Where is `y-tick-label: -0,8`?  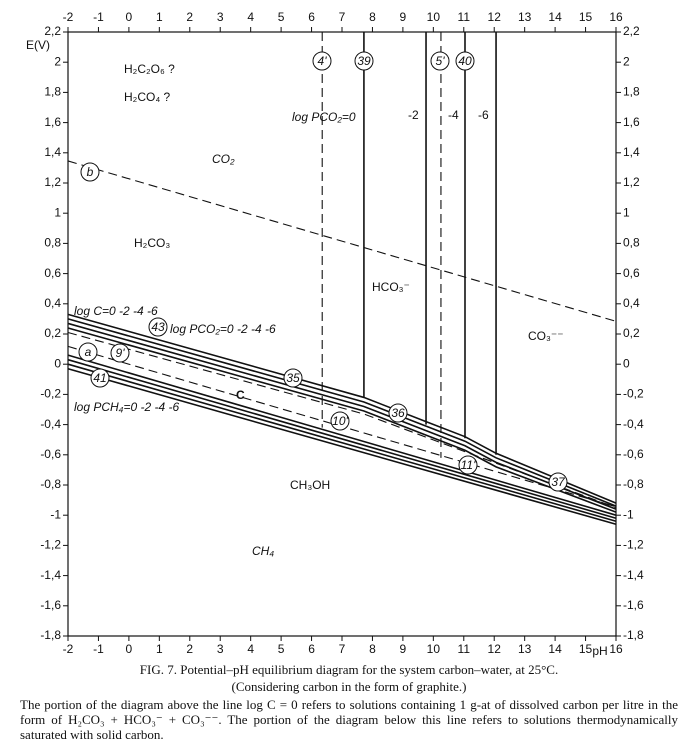
y-tick-label: -0,8 is located at coordinates (50, 484).